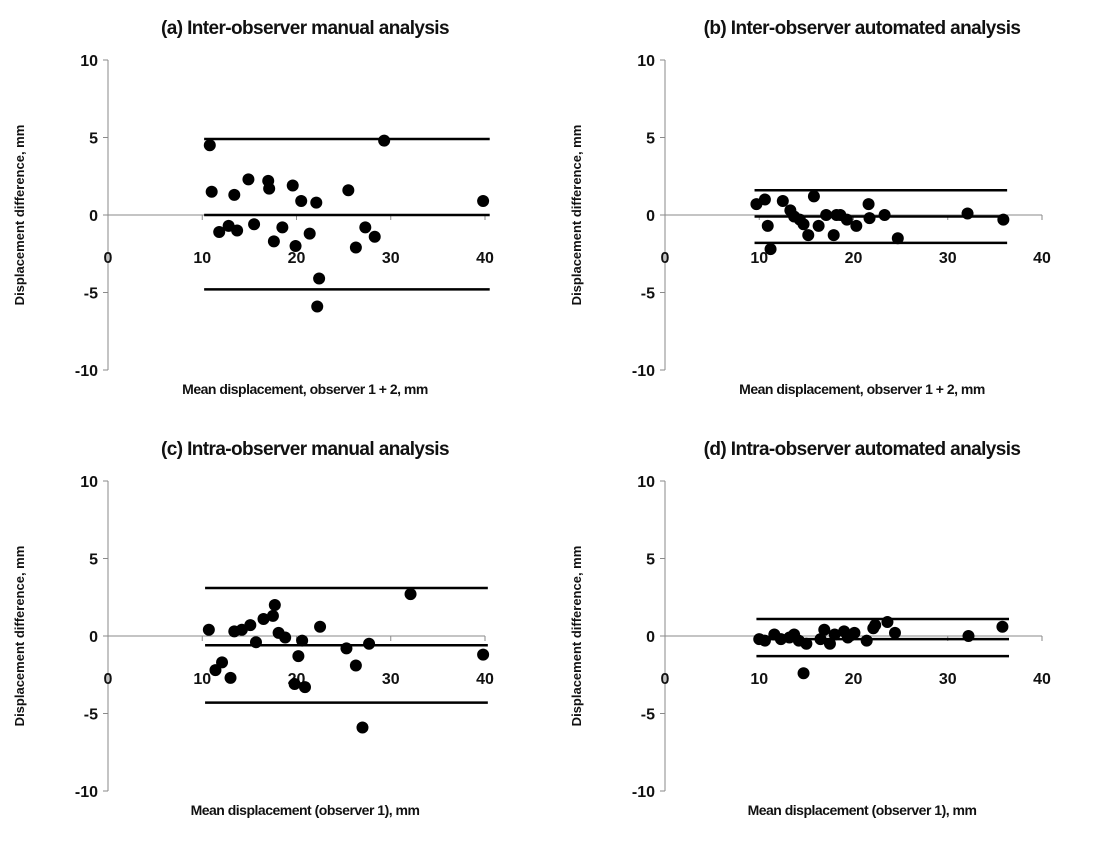 The width and height of the screenshot is (1115, 842). What do you see at coordinates (305, 28) in the screenshot?
I see `chart-title: (a) Inter-observer manual analysis` at bounding box center [305, 28].